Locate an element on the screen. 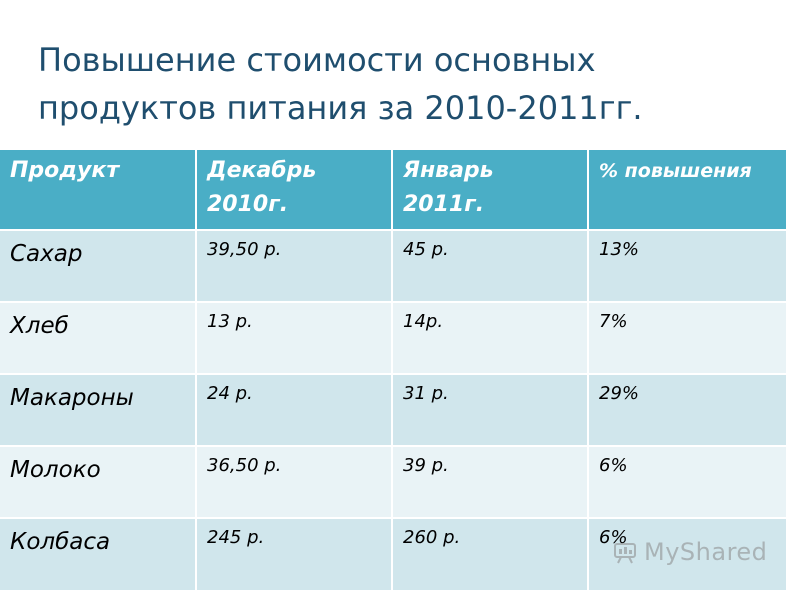 The image size is (800, 600). cell-product: Молоко is located at coordinates (98, 481).